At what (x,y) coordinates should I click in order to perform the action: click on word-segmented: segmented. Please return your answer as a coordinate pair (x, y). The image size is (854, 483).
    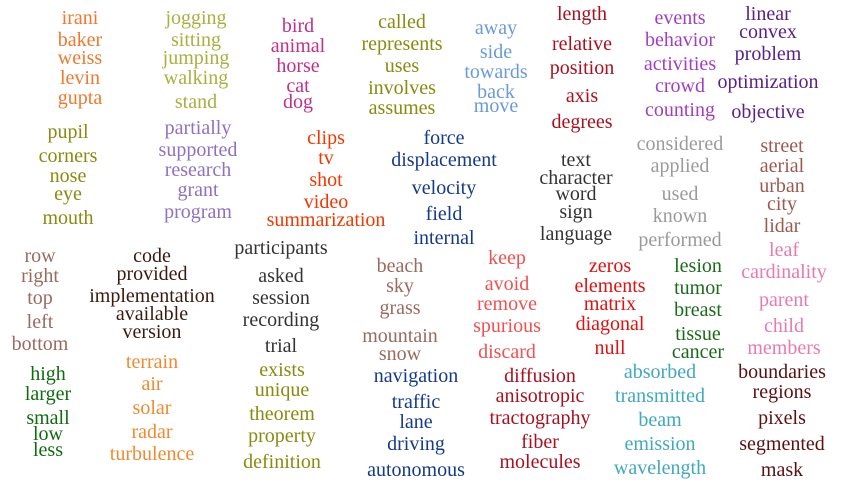
    Looking at the image, I should click on (782, 444).